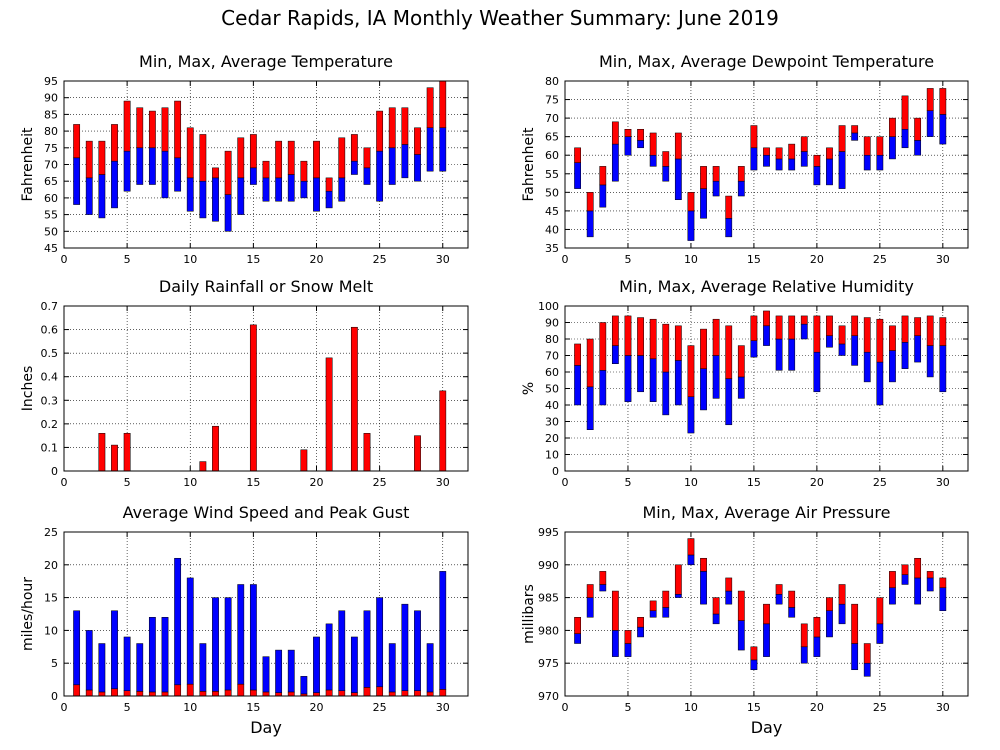 This screenshot has height=750, width=1000. I want to click on y-tick-label: 0.5, so click(50, 353).